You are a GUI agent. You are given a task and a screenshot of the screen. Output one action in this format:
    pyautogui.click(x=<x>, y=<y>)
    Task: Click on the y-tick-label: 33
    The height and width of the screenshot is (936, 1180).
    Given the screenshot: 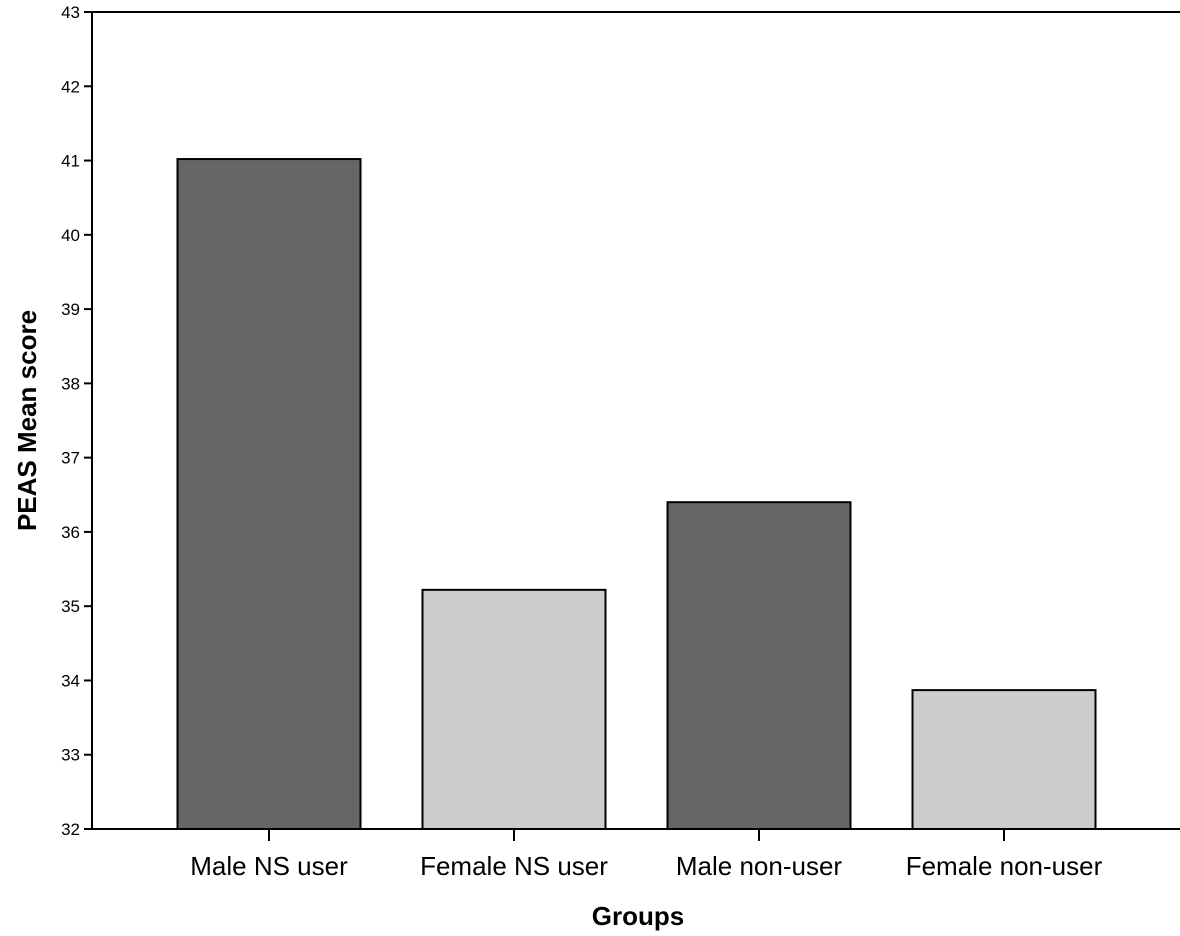 What is the action you would take?
    pyautogui.click(x=70, y=755)
    